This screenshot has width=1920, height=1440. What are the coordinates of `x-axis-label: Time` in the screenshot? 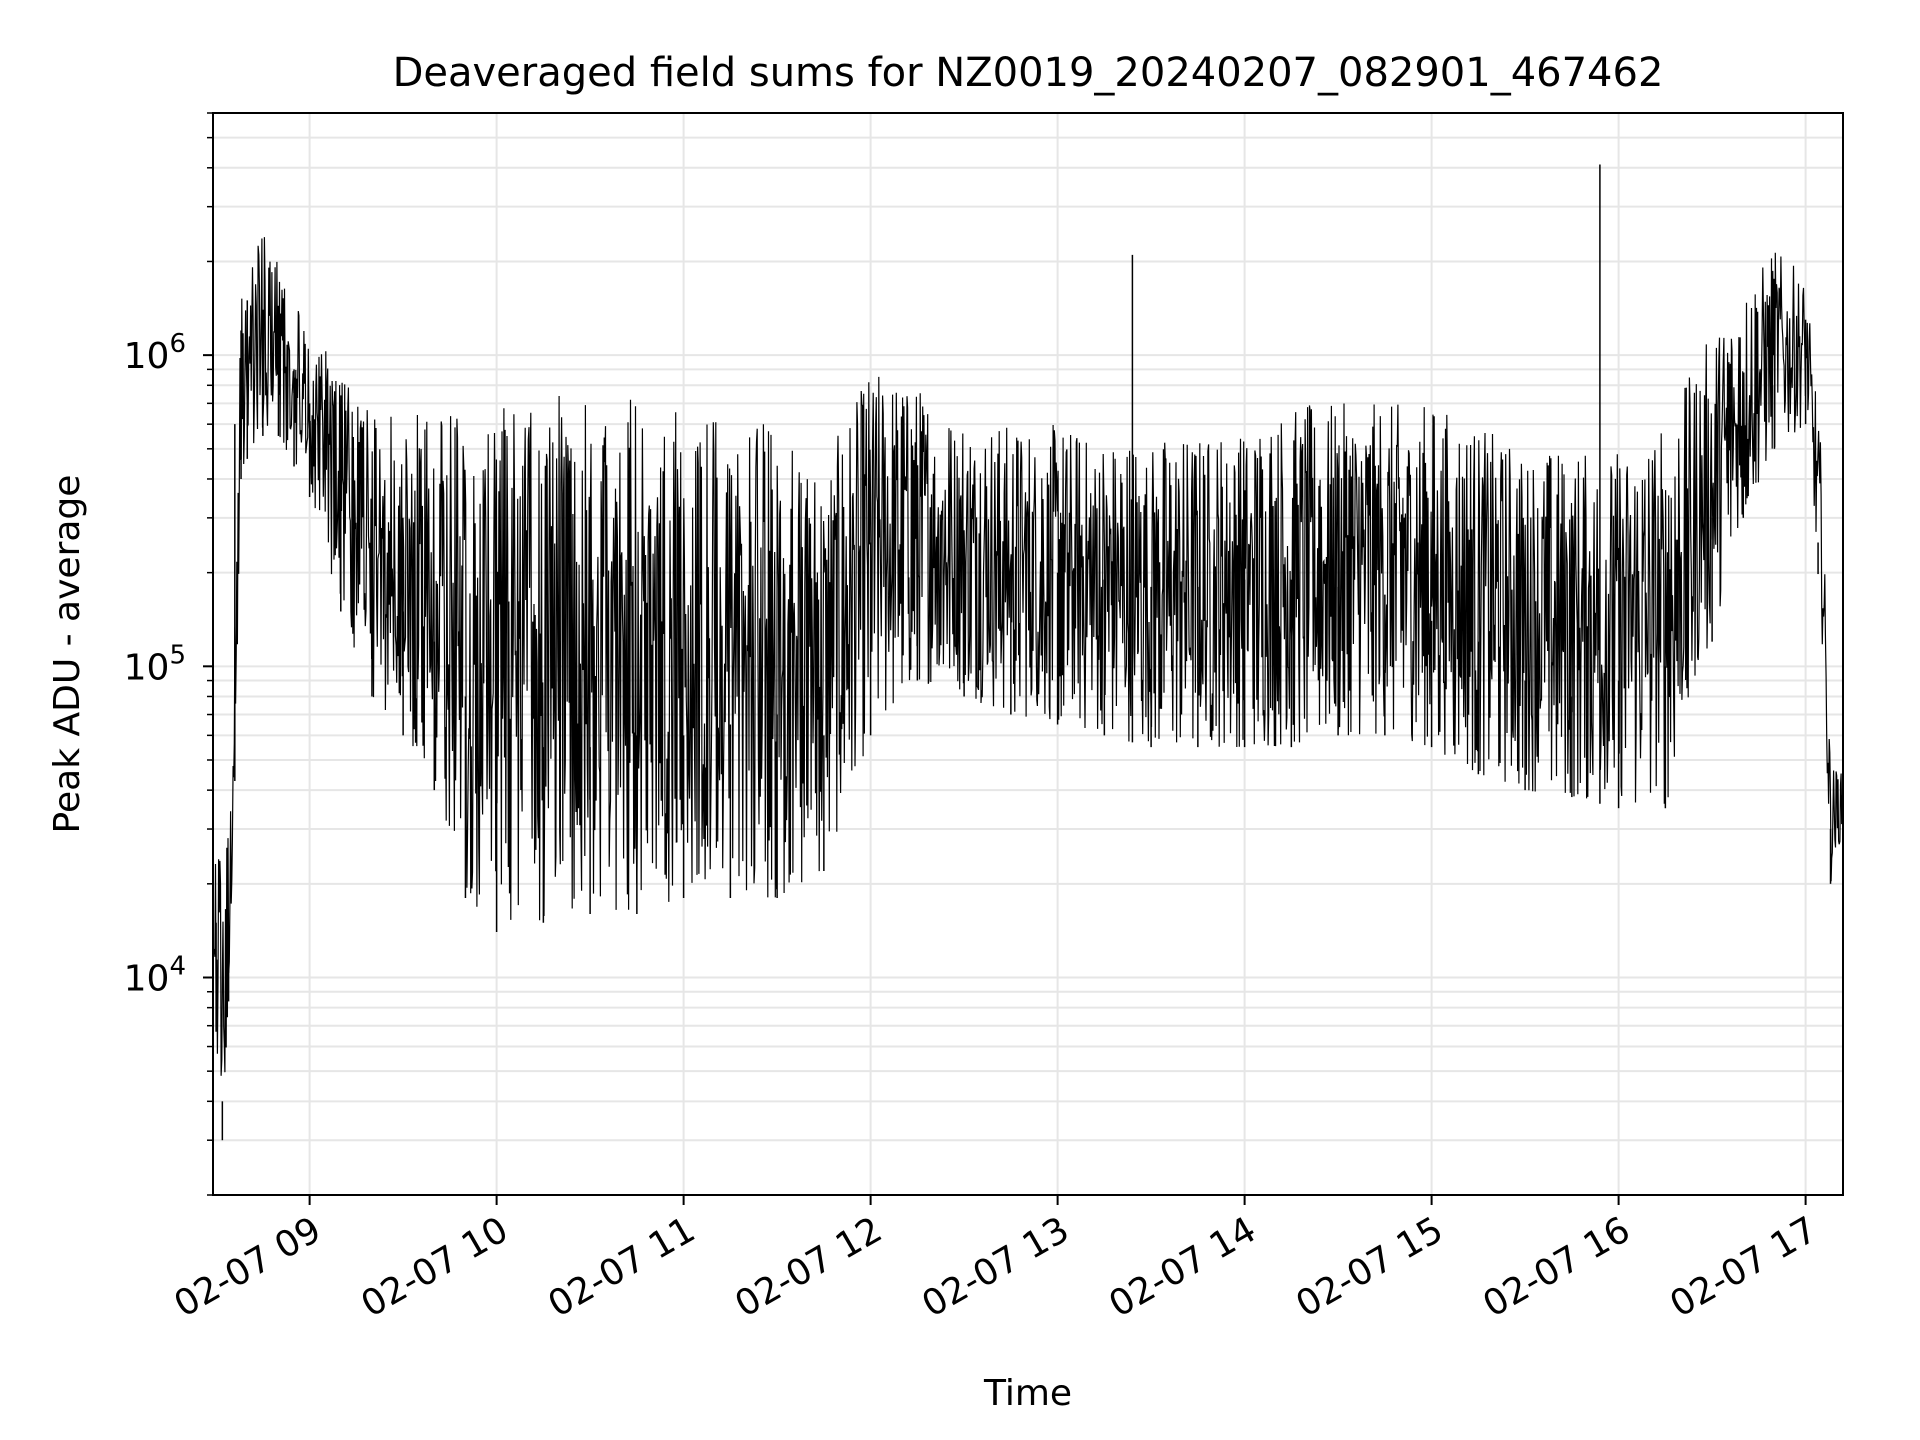 It's located at (1027, 1393).